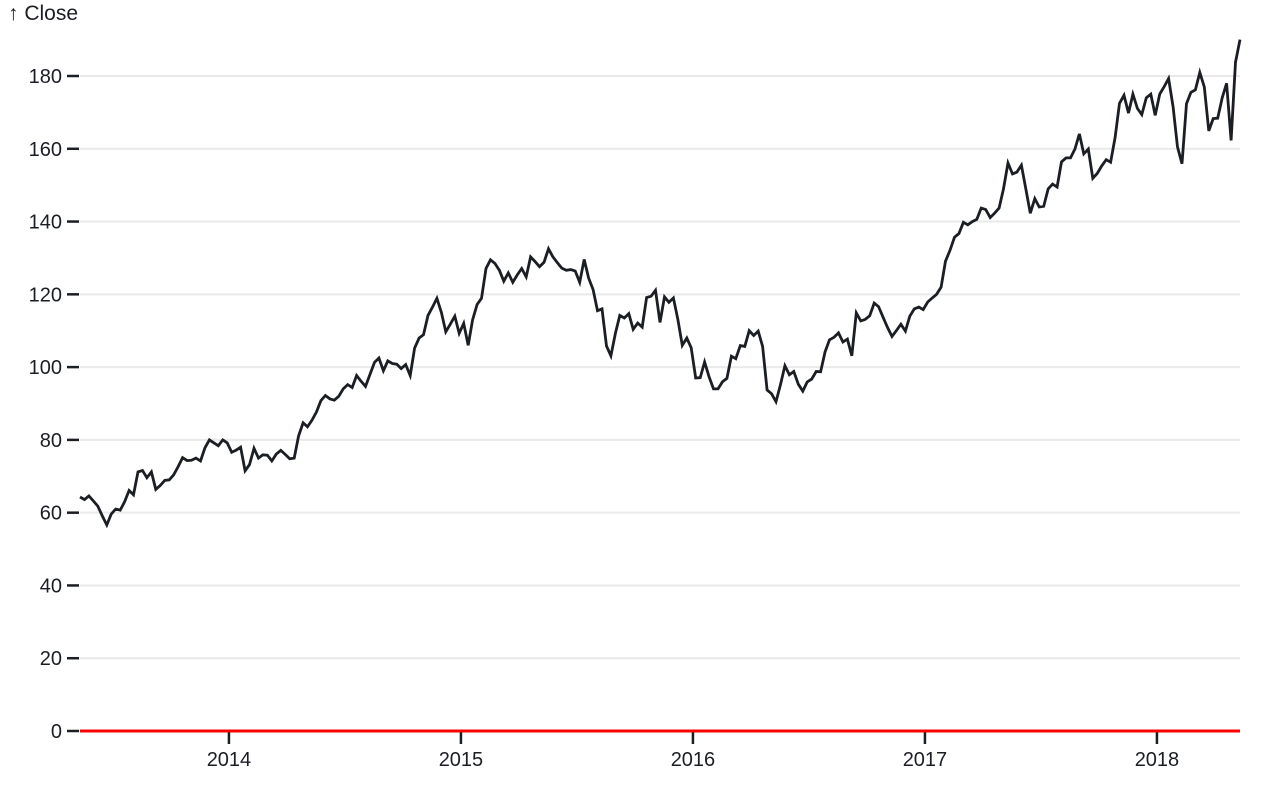 Image resolution: width=1280 pixels, height=792 pixels. Describe the element at coordinates (51, 659) in the screenshot. I see `y-tick-label: 20` at that location.